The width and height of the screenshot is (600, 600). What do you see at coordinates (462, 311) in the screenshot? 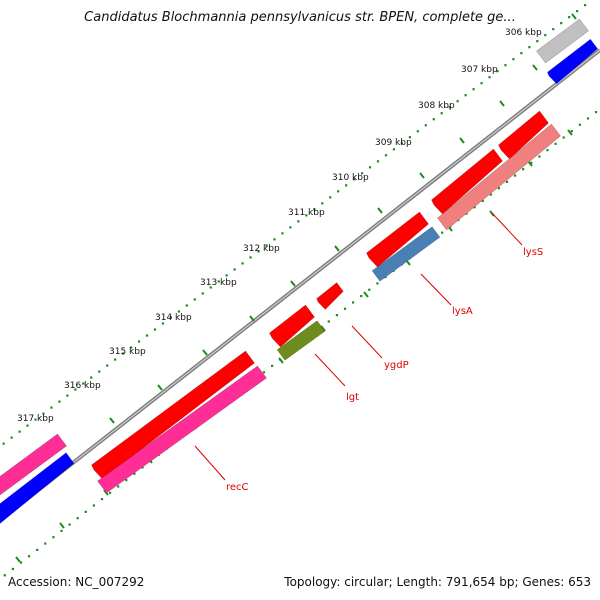
I see `gene-name-label: lysA` at bounding box center [462, 311].